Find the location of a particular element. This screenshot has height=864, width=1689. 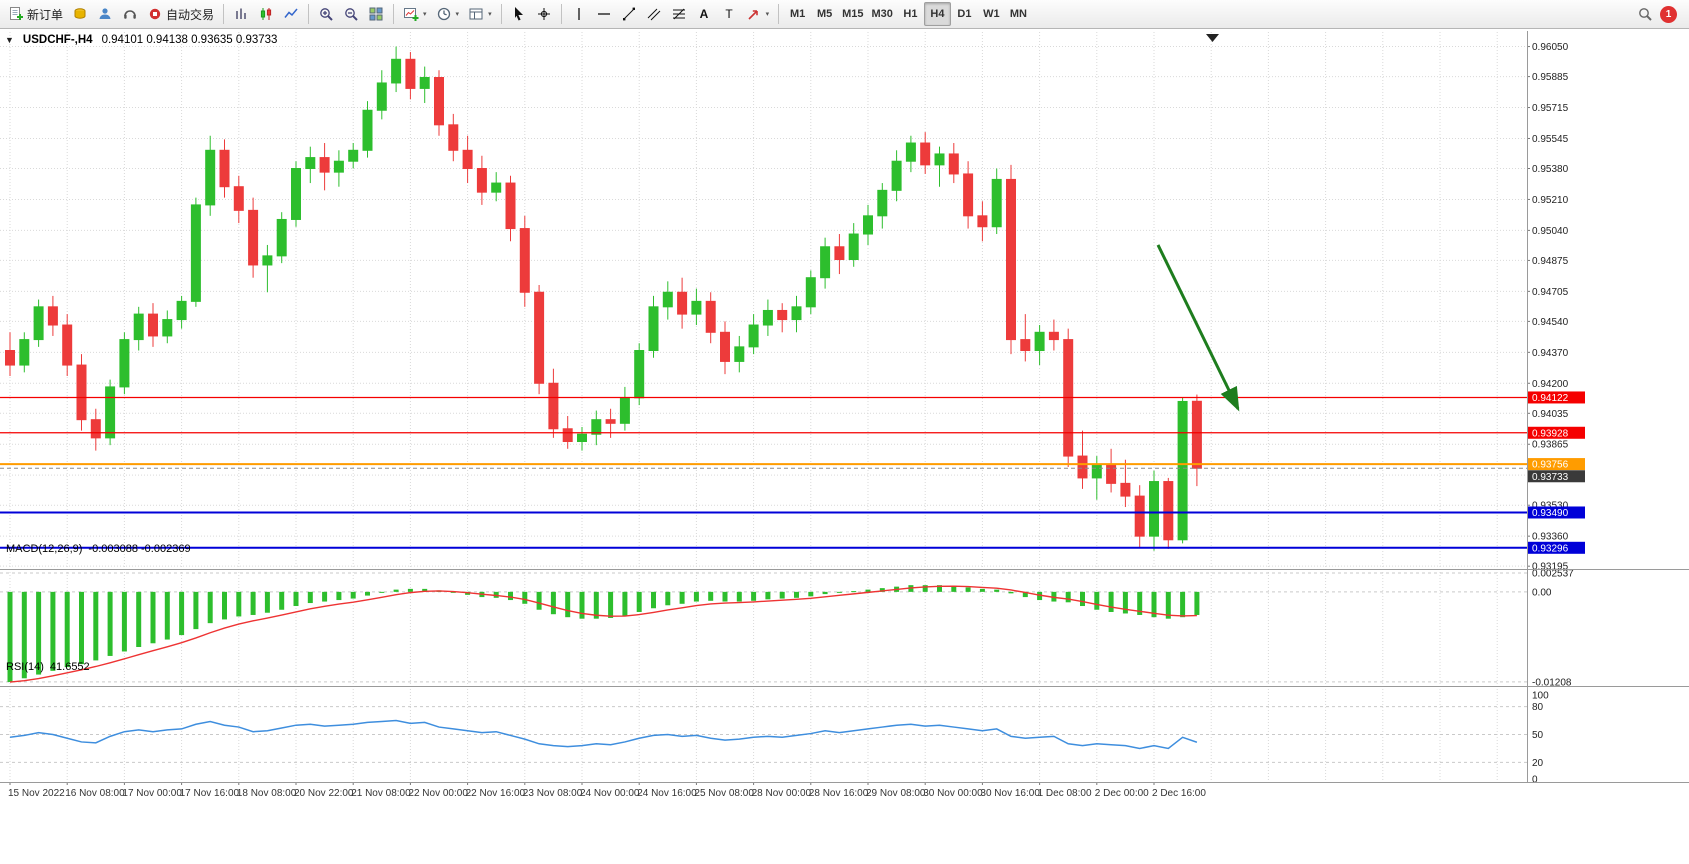

price-tick-label: 0.95040 is located at coordinates (1550, 231).